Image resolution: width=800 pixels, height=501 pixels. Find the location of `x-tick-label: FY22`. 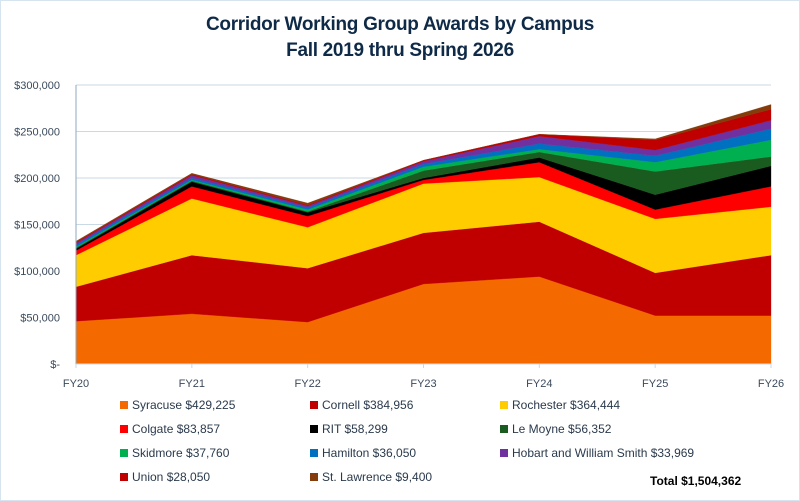

x-tick-label: FY22 is located at coordinates (308, 384).